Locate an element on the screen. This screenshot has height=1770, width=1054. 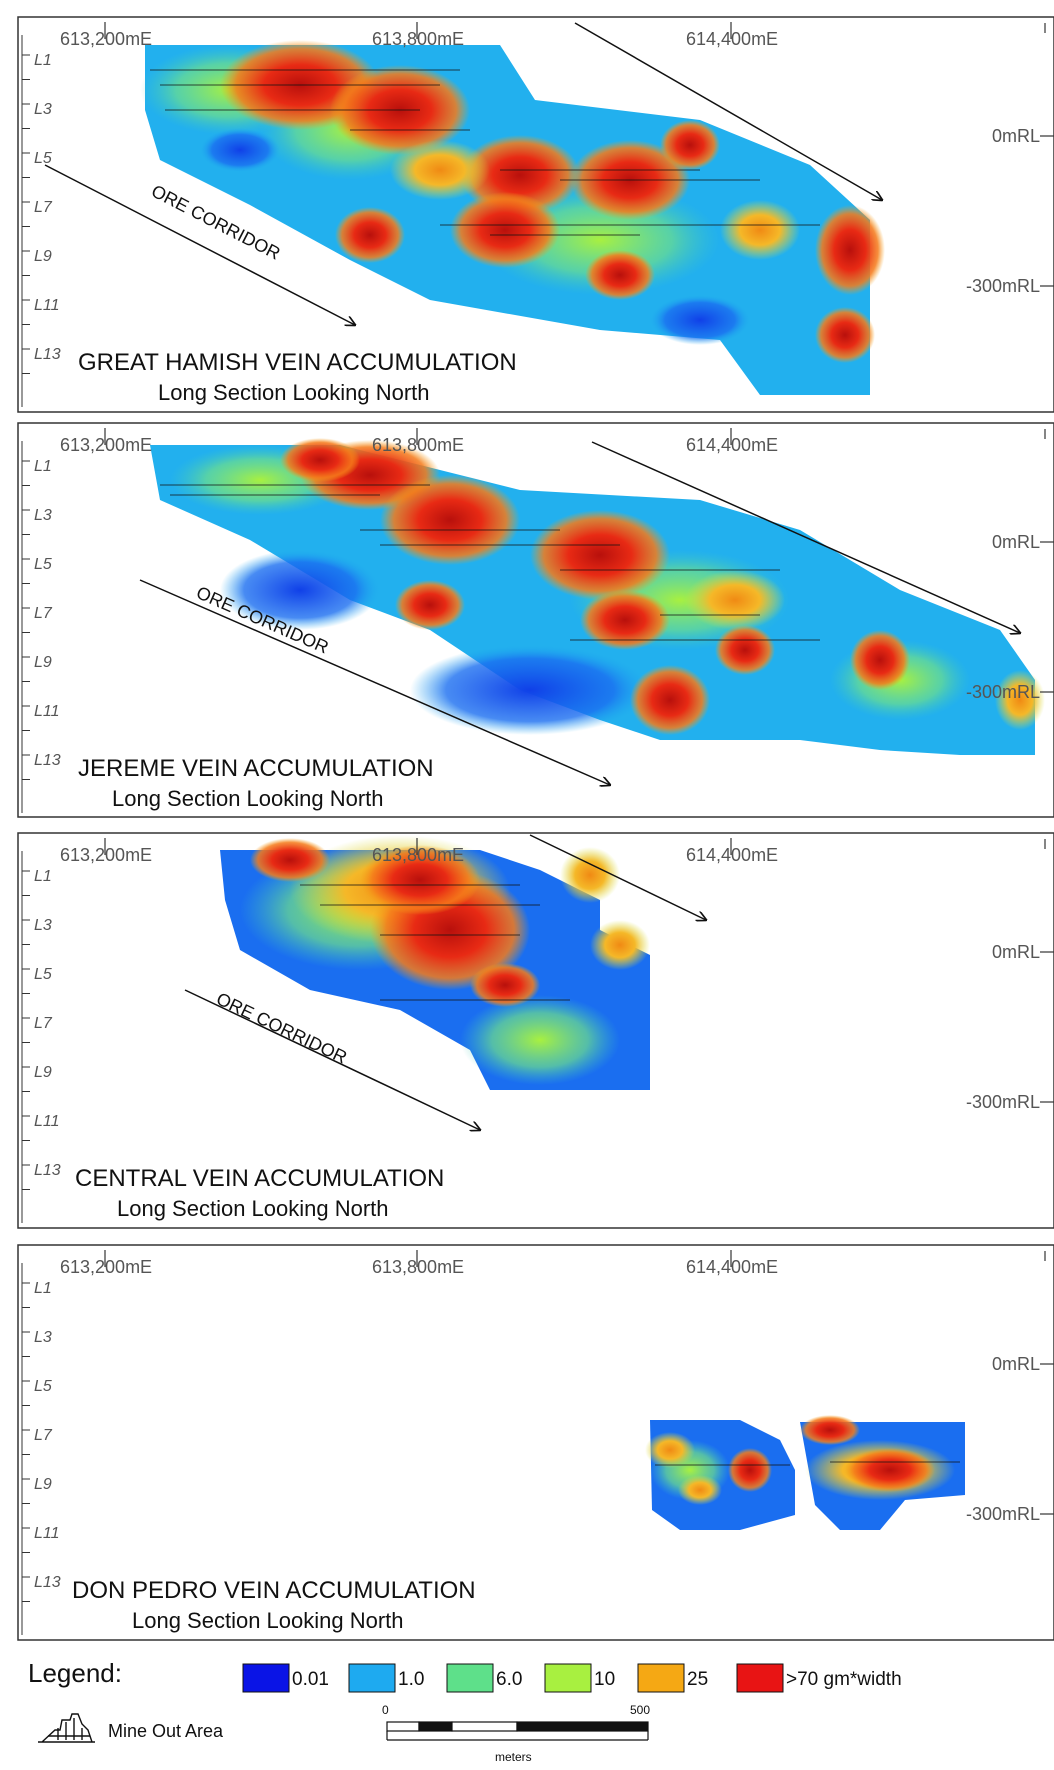
legend-items: 0.01 1.0 6.0 10 25 >70 gm*width is located at coordinates (572, 1678).